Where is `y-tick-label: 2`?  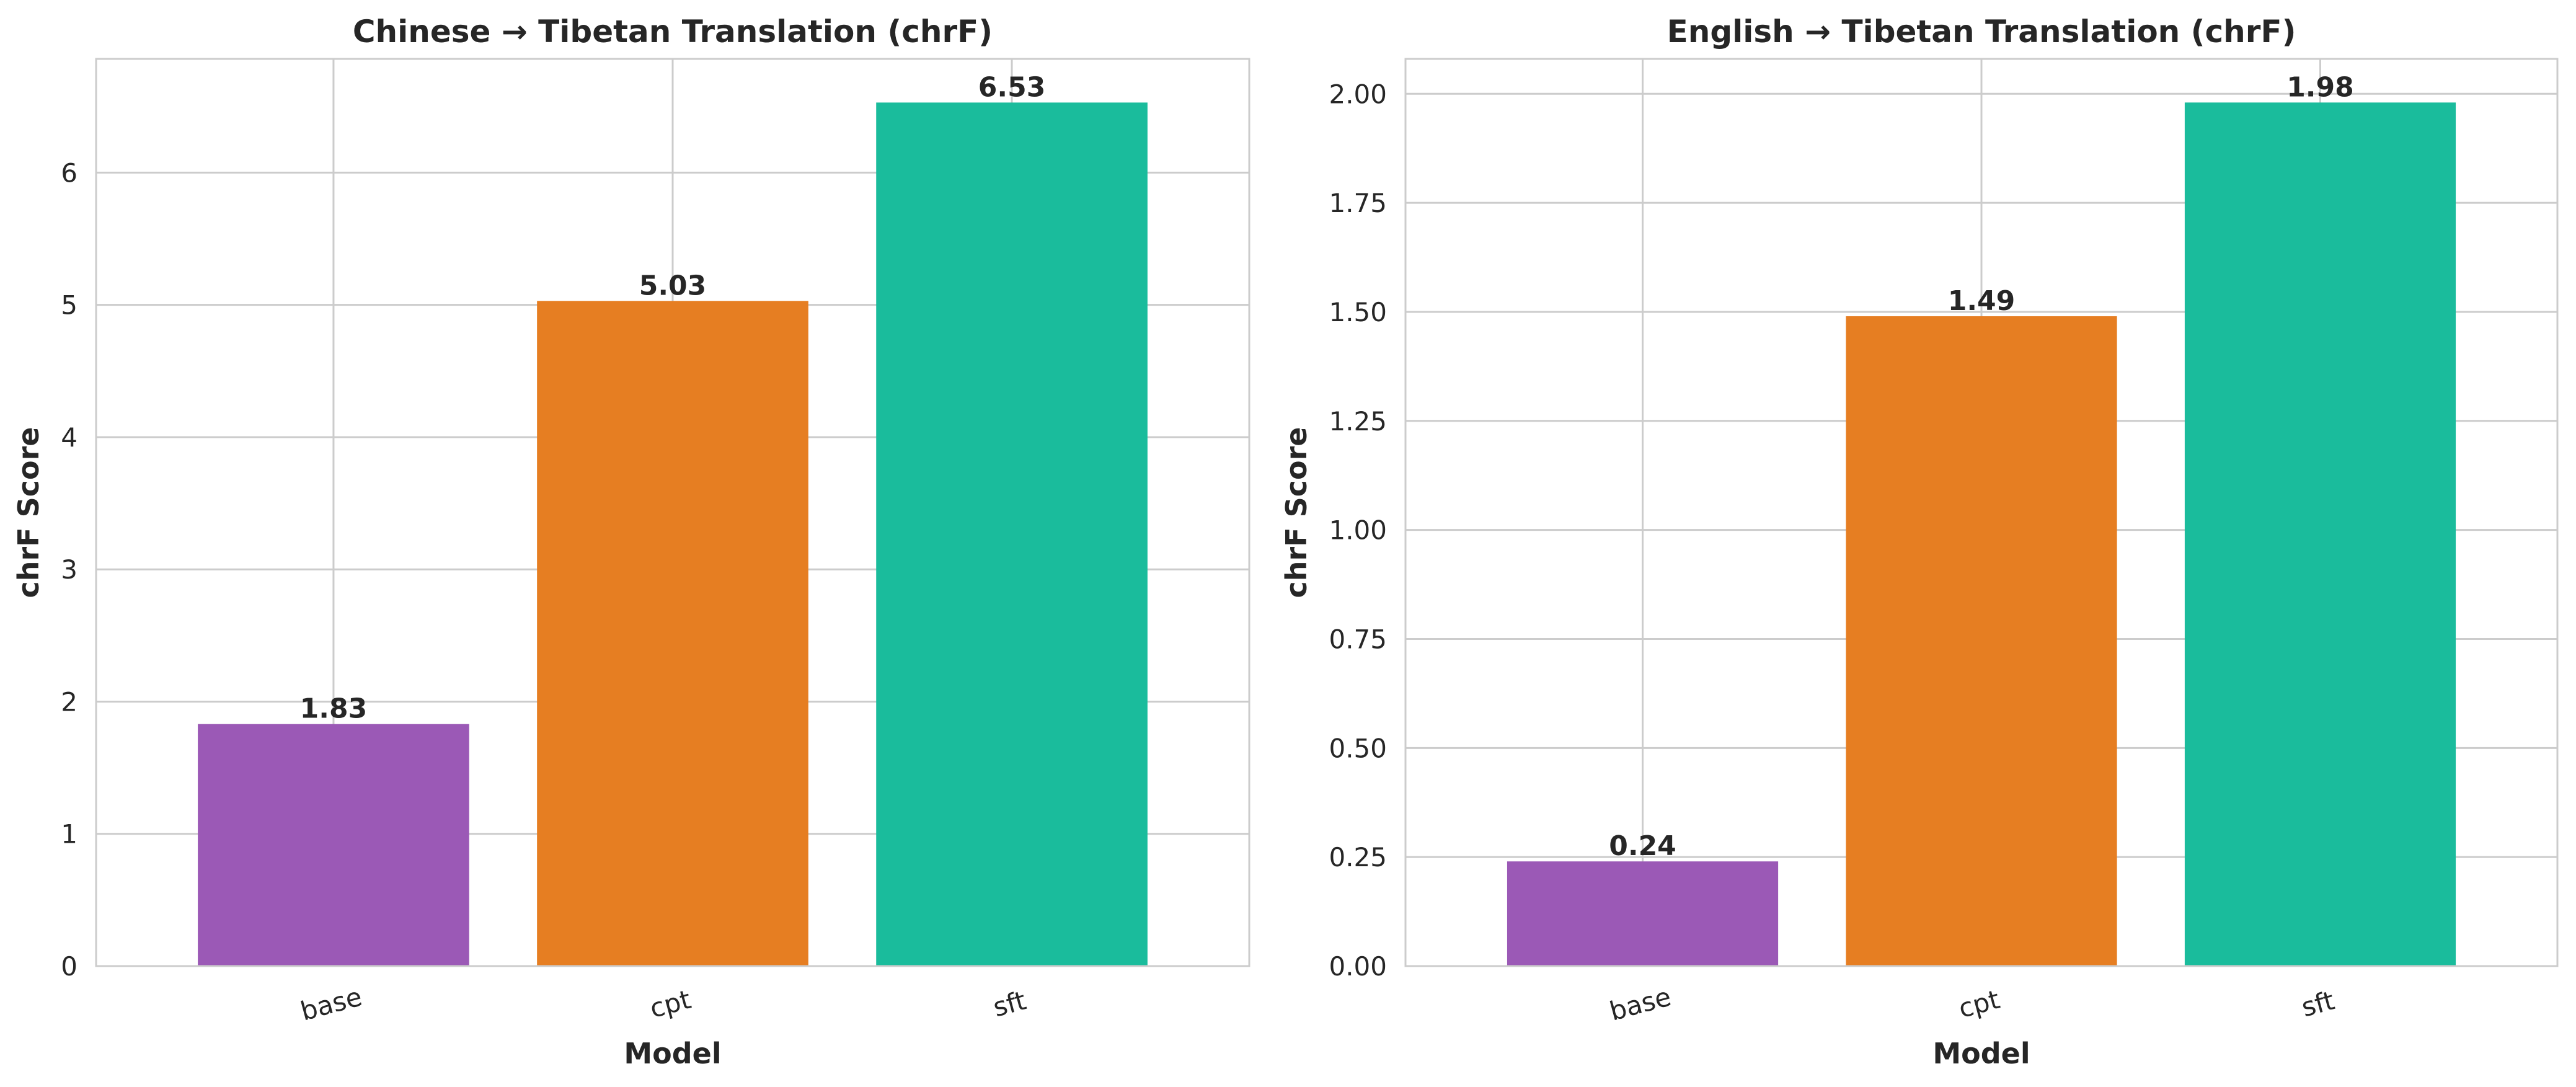 y-tick-label: 2 is located at coordinates (69, 701).